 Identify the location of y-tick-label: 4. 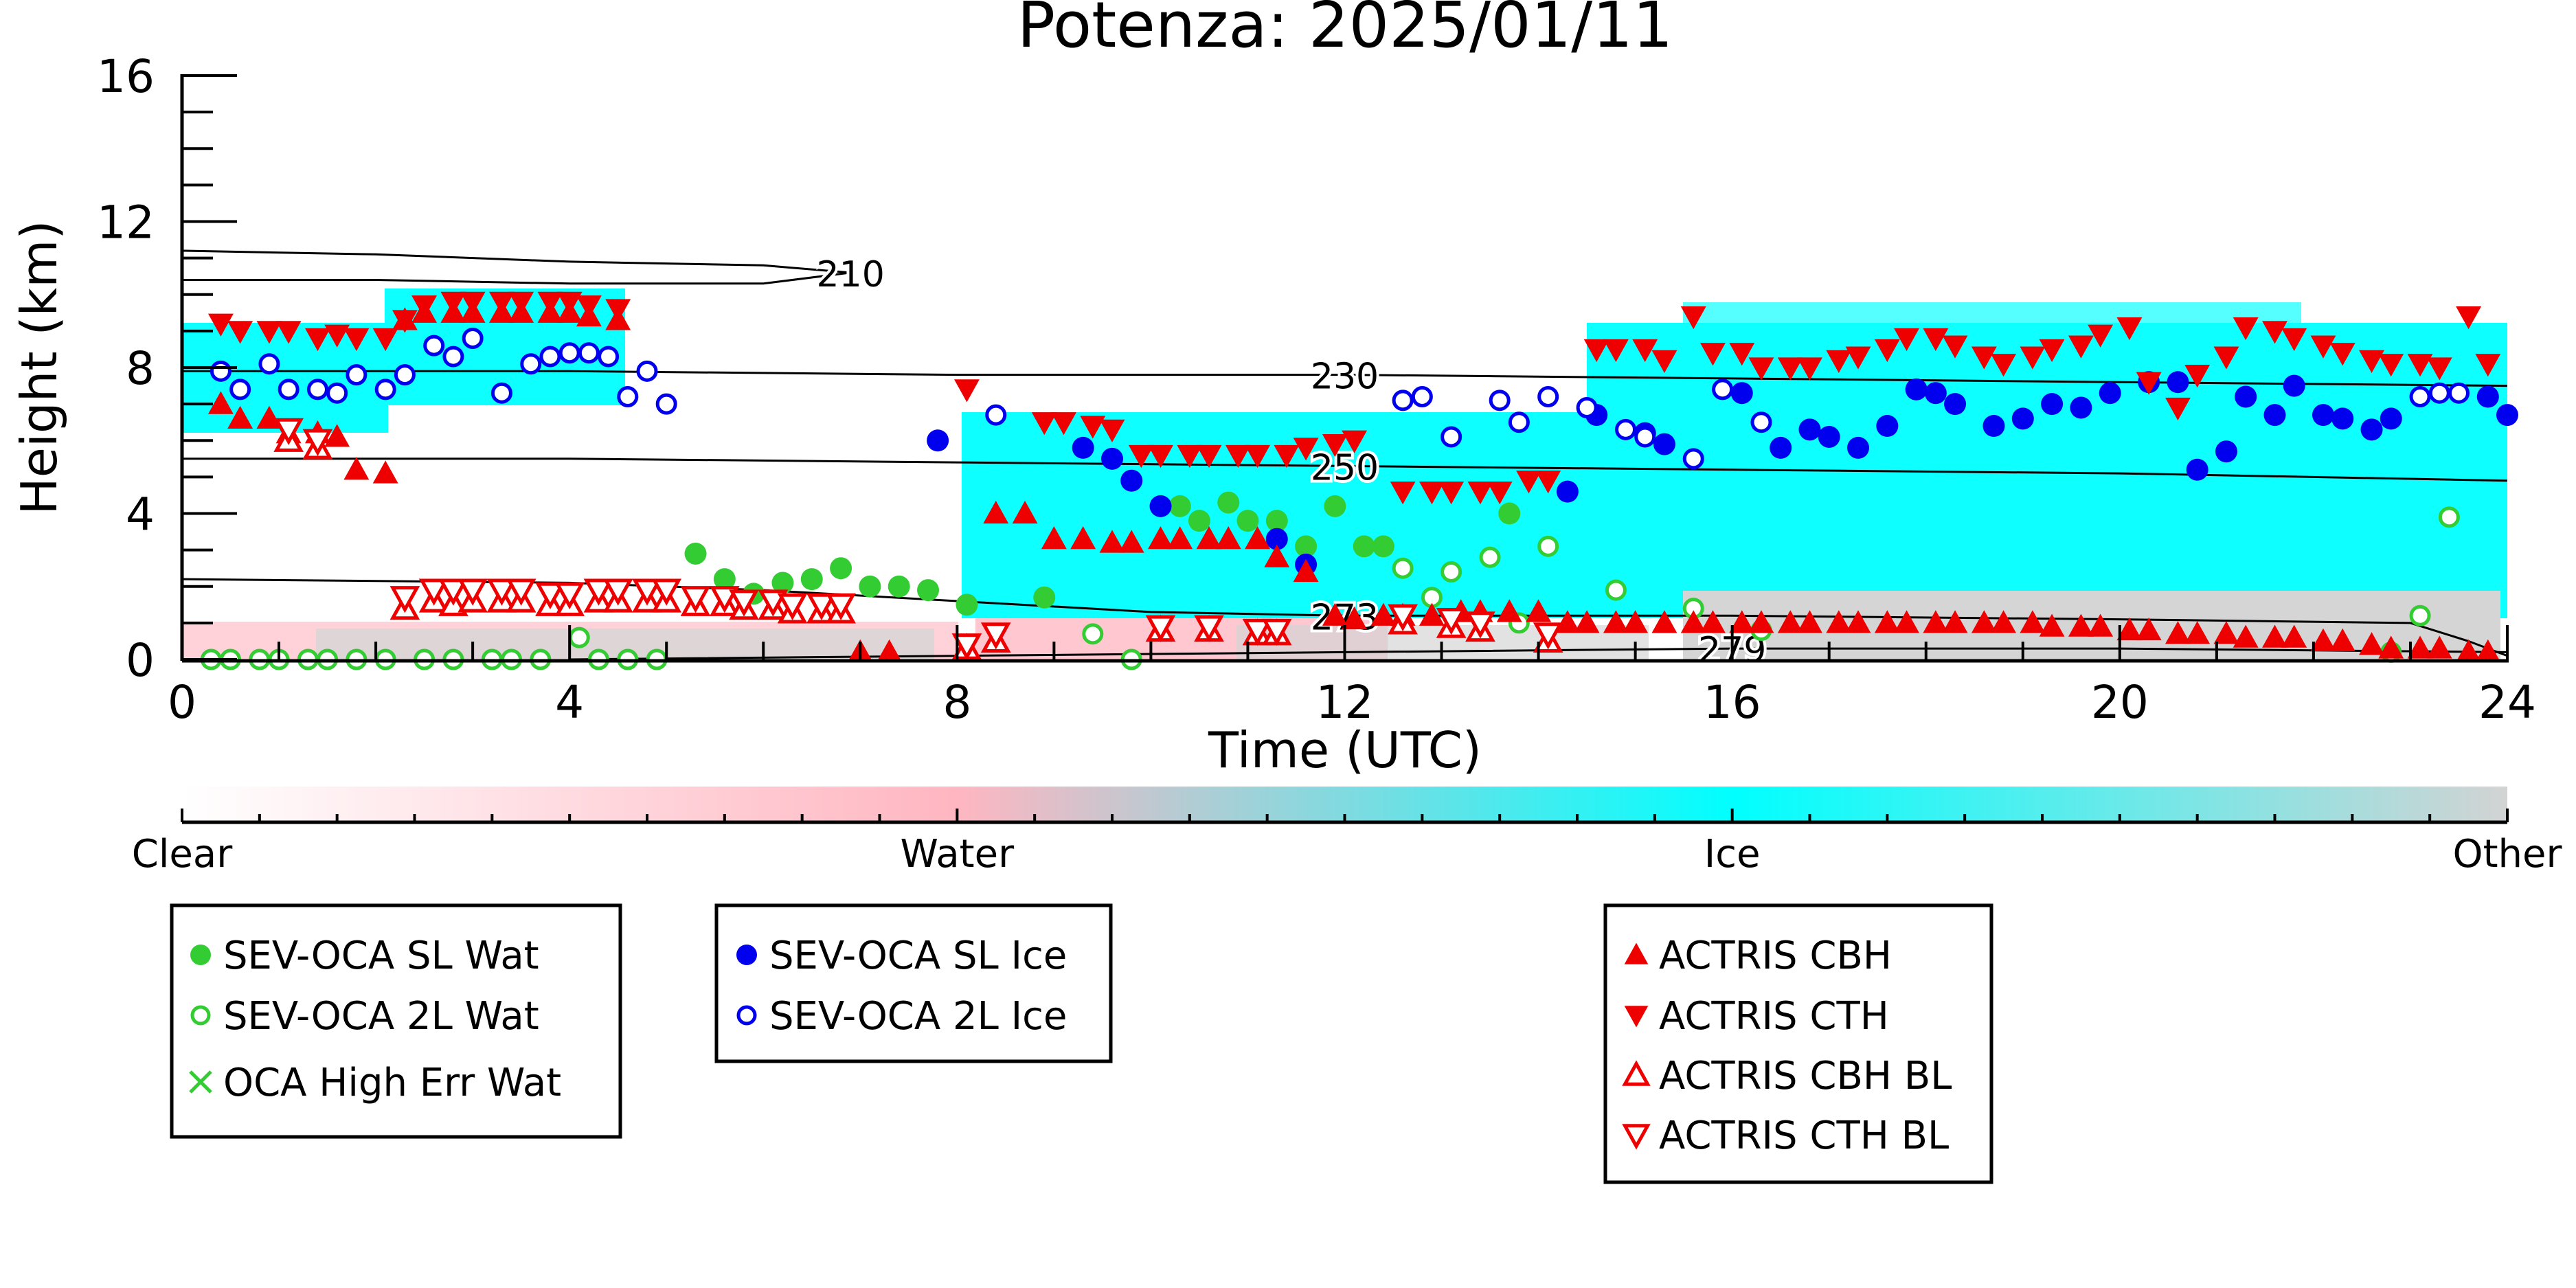
(140, 514).